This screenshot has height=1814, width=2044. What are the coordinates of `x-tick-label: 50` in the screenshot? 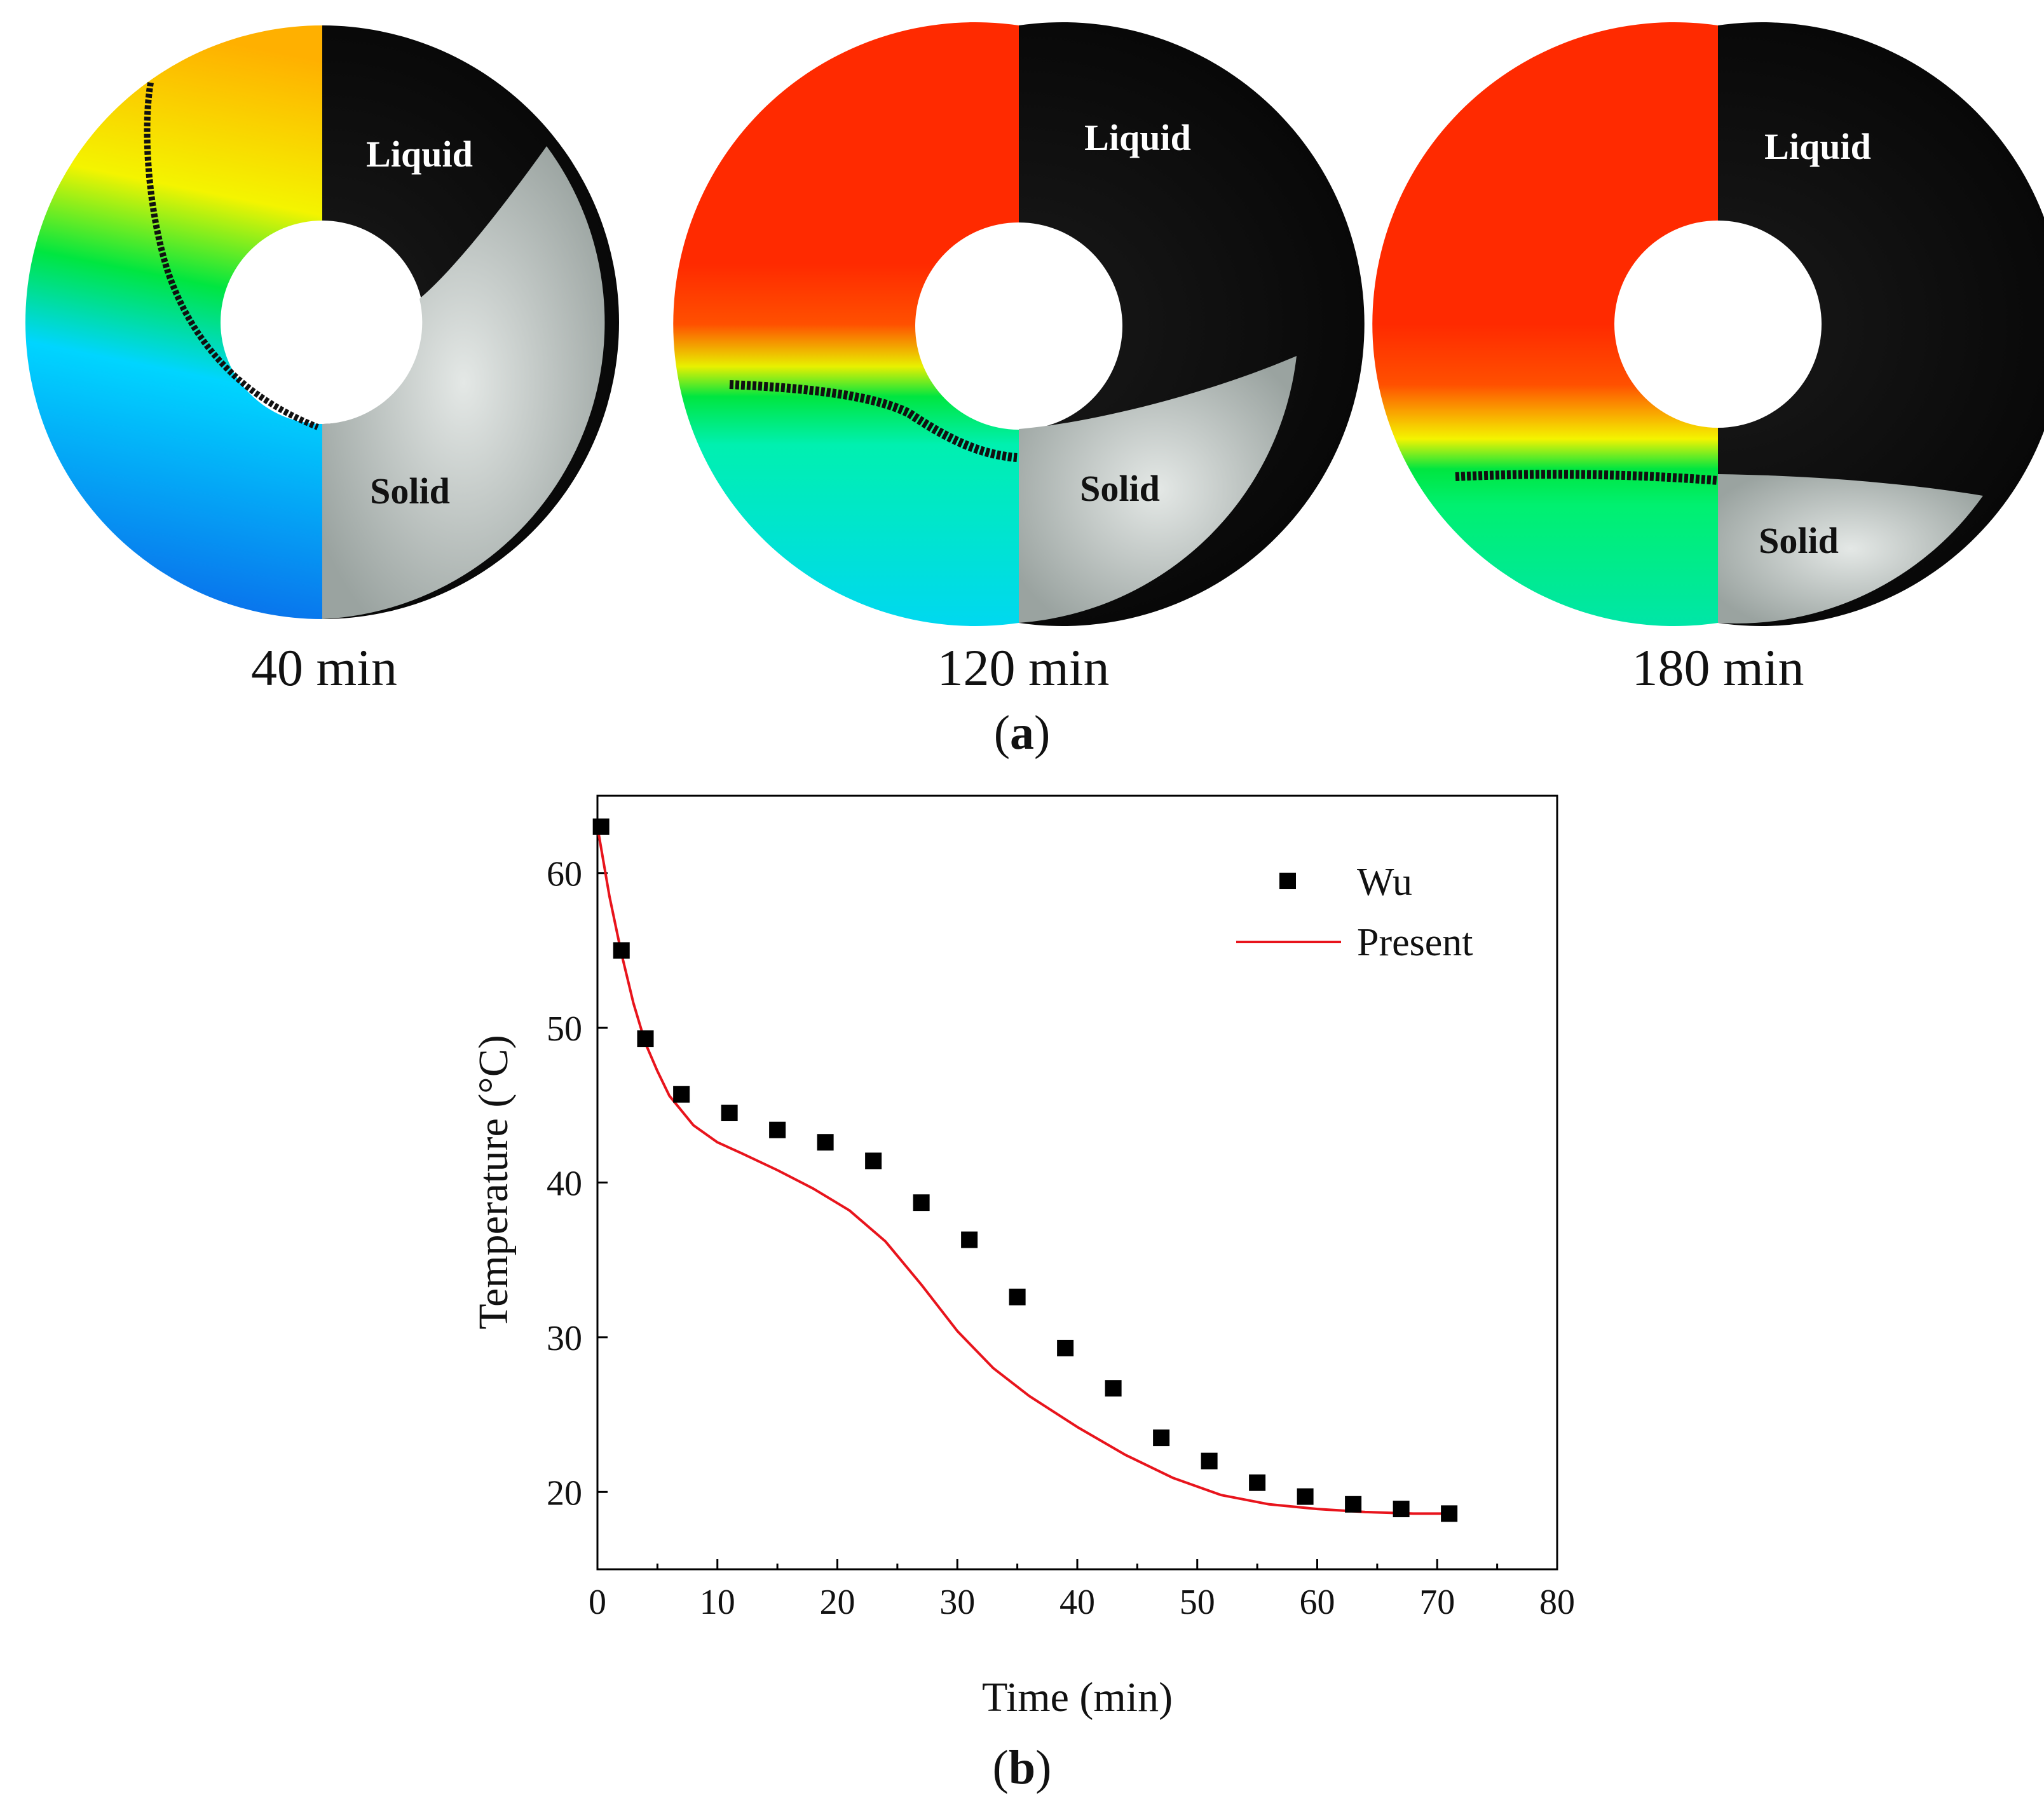 It's located at (1197, 1602).